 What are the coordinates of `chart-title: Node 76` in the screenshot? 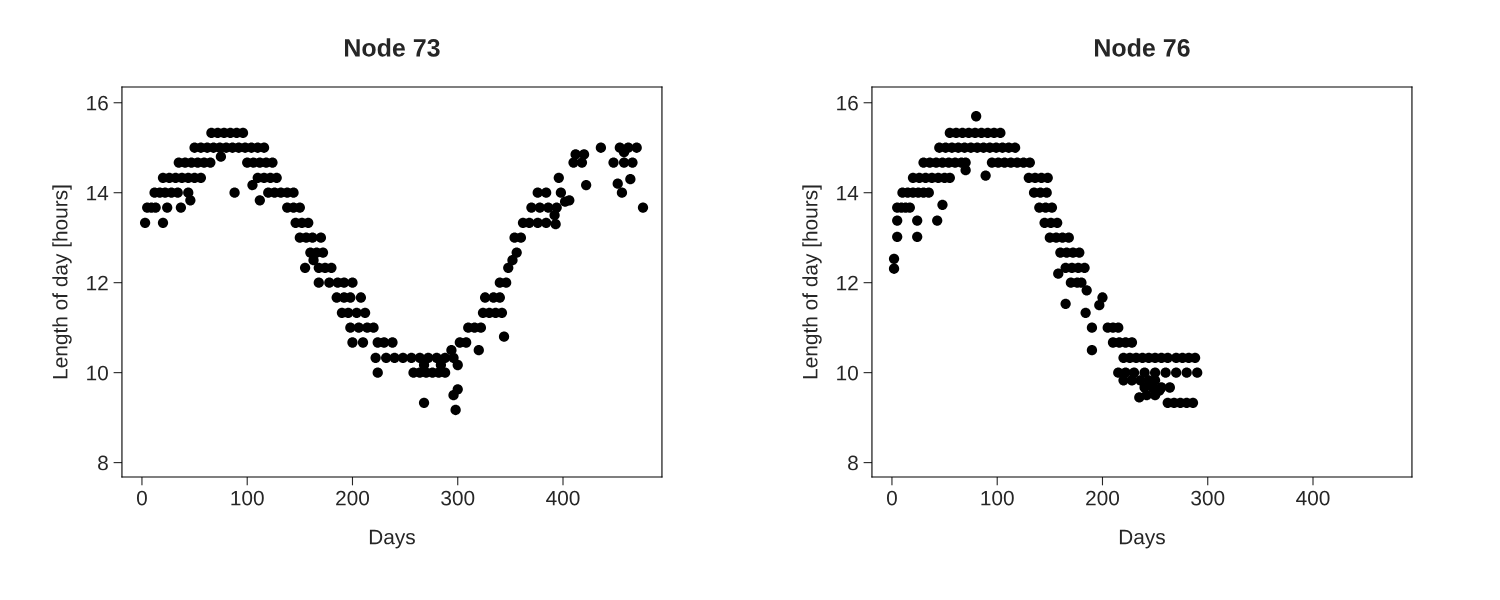 It's located at (1142, 47).